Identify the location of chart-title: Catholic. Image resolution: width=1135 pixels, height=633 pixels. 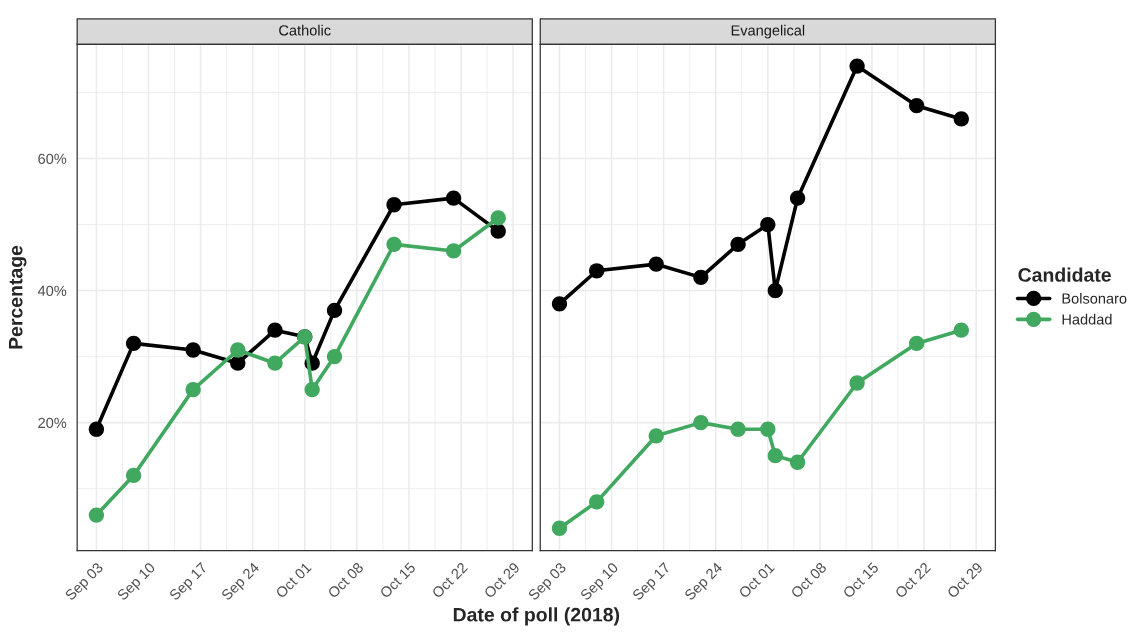
(305, 30).